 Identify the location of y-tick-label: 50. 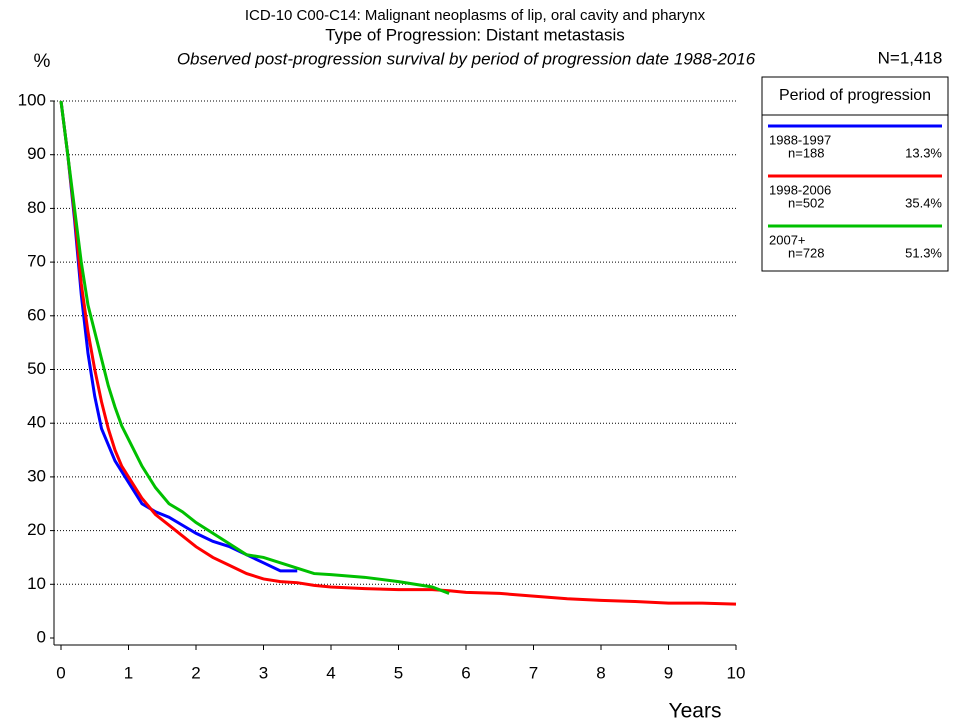
(36, 368).